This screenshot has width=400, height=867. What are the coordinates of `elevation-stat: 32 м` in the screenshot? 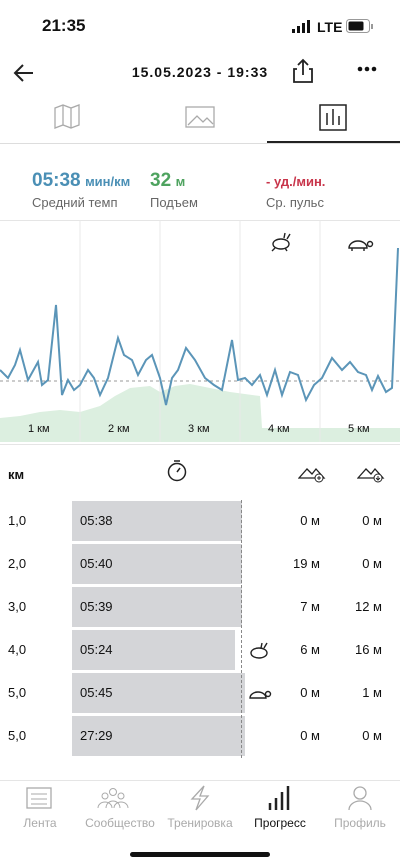 It's located at (167, 181).